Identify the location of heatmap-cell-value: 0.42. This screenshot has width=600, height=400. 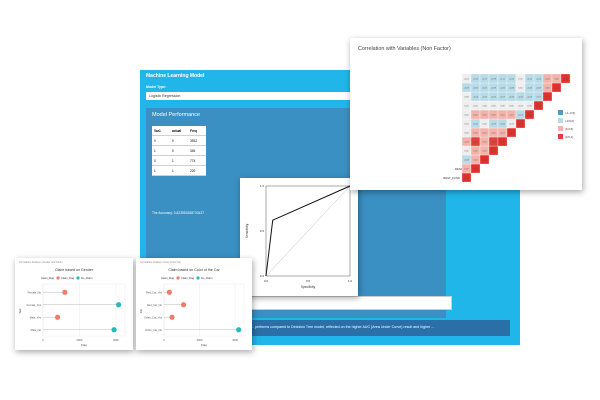
(502, 116).